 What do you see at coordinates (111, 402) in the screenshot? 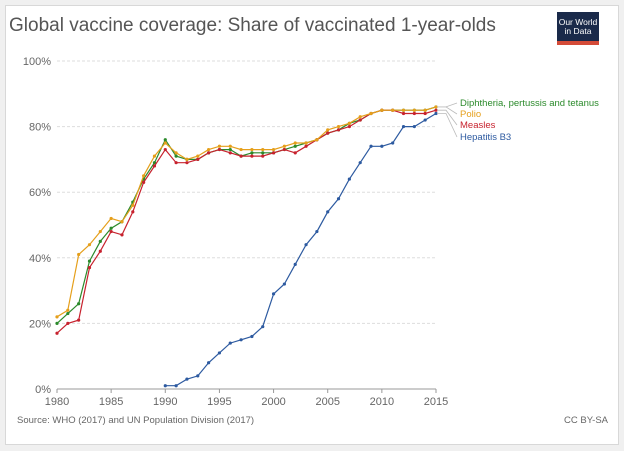
I see `x-tick-label: 1985` at bounding box center [111, 402].